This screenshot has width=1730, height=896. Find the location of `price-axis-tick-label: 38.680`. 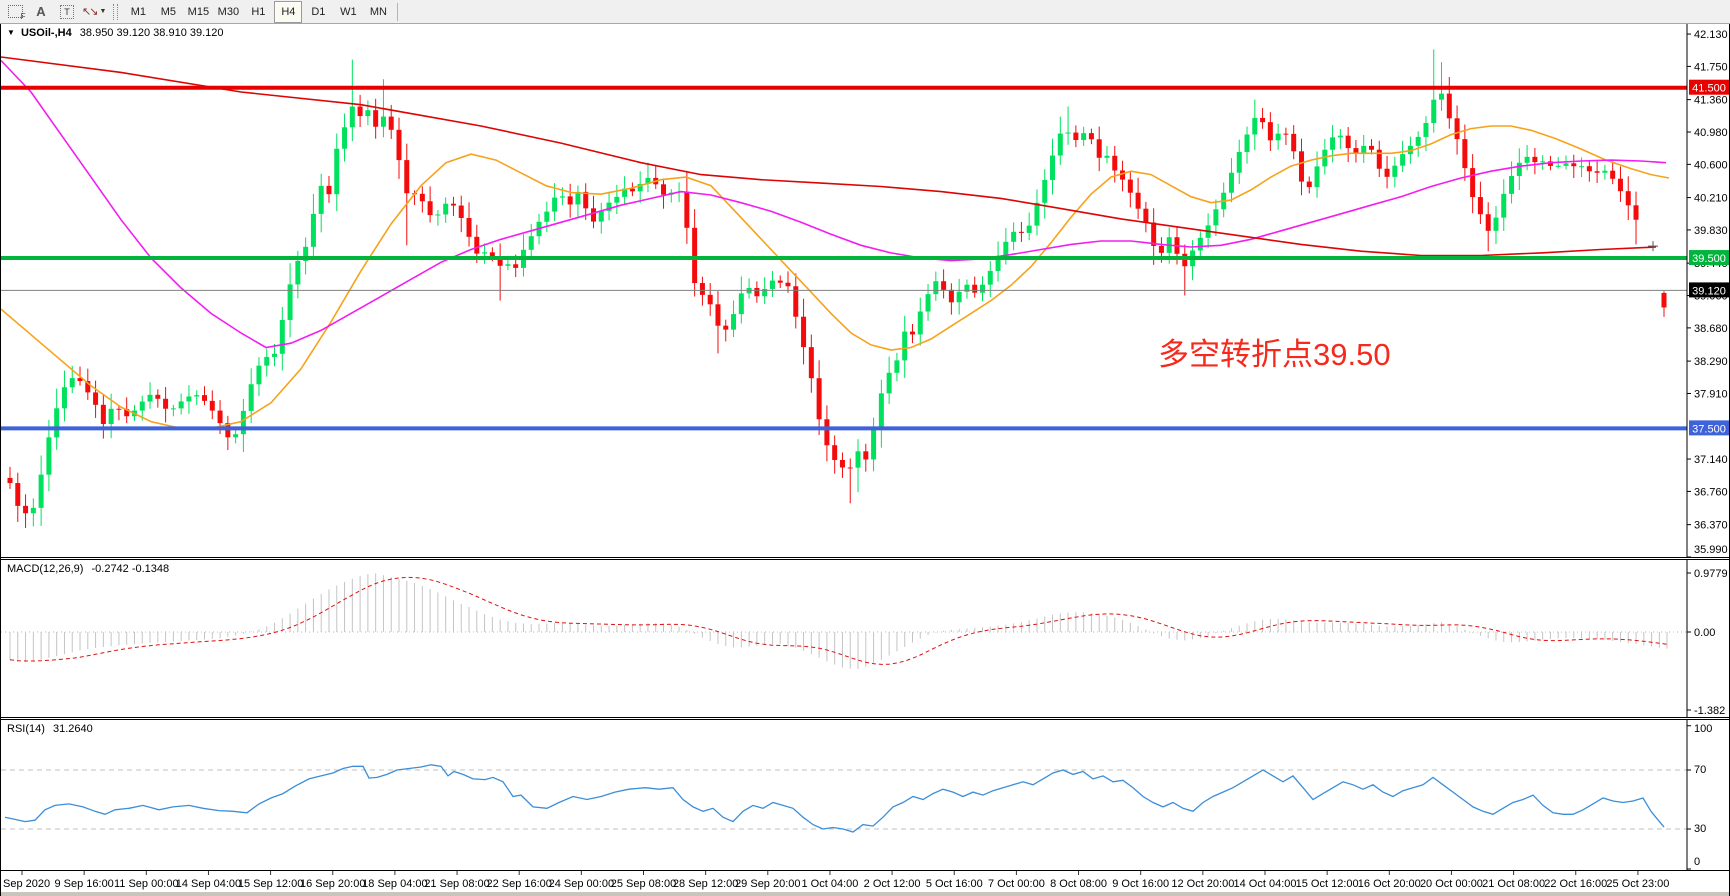

price-axis-tick-label: 38.680 is located at coordinates (1711, 329).